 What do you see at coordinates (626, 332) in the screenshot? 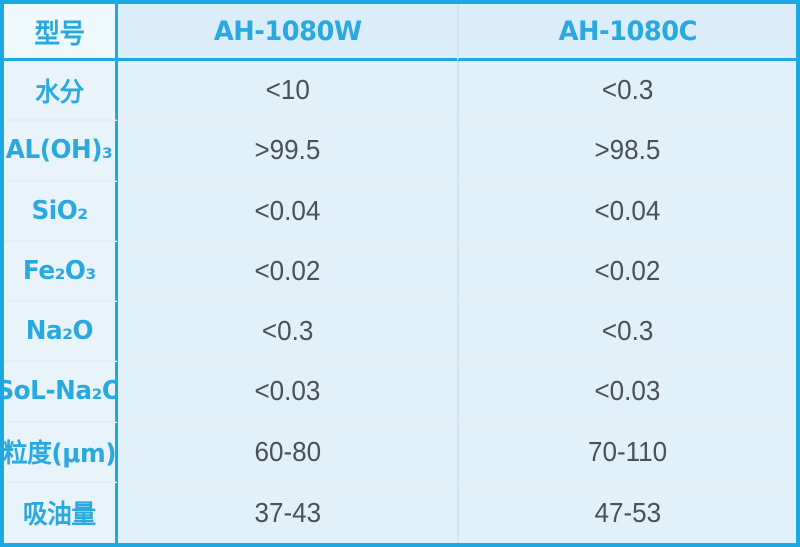
I see `value-na2o-ah1080c: <0.3` at bounding box center [626, 332].